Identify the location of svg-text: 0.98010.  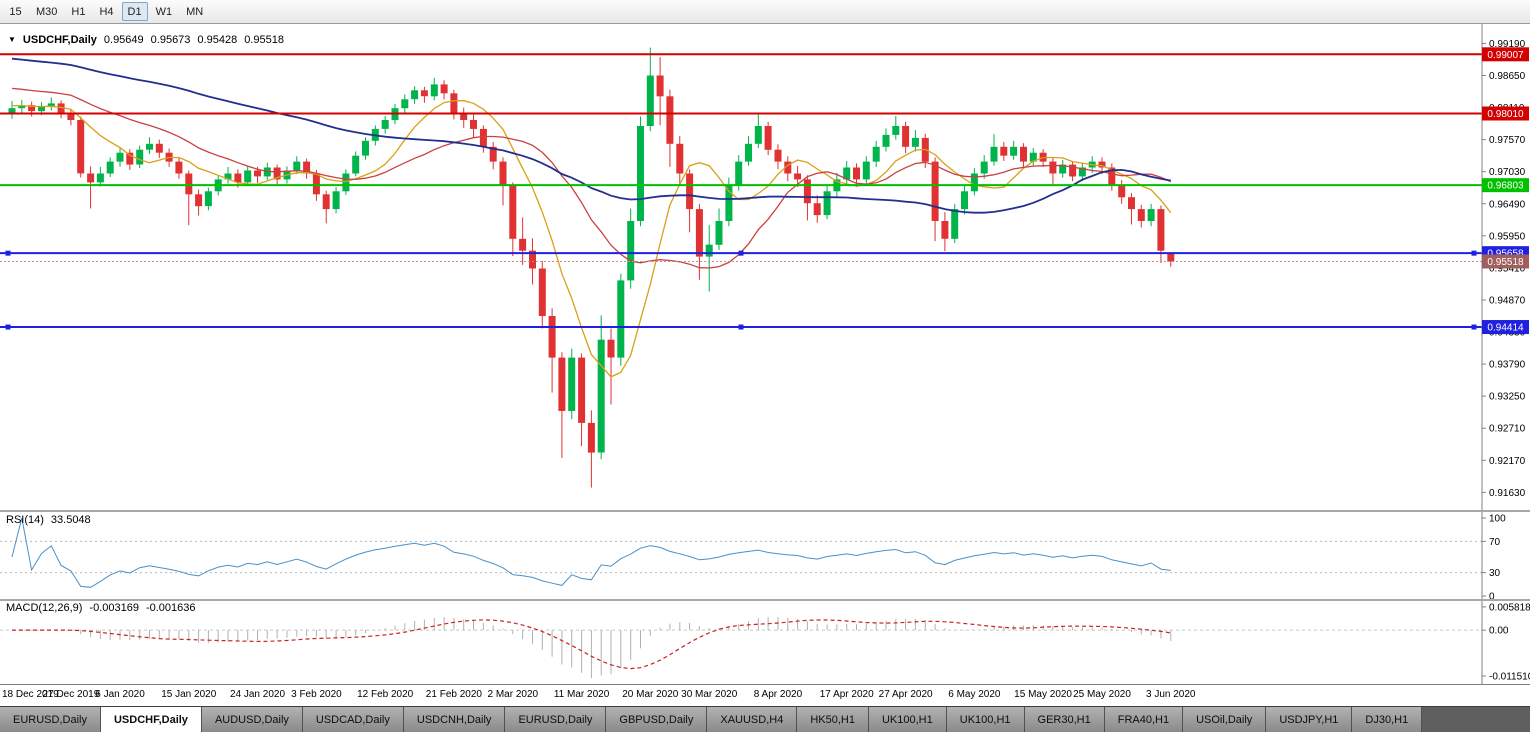
(1505, 114).